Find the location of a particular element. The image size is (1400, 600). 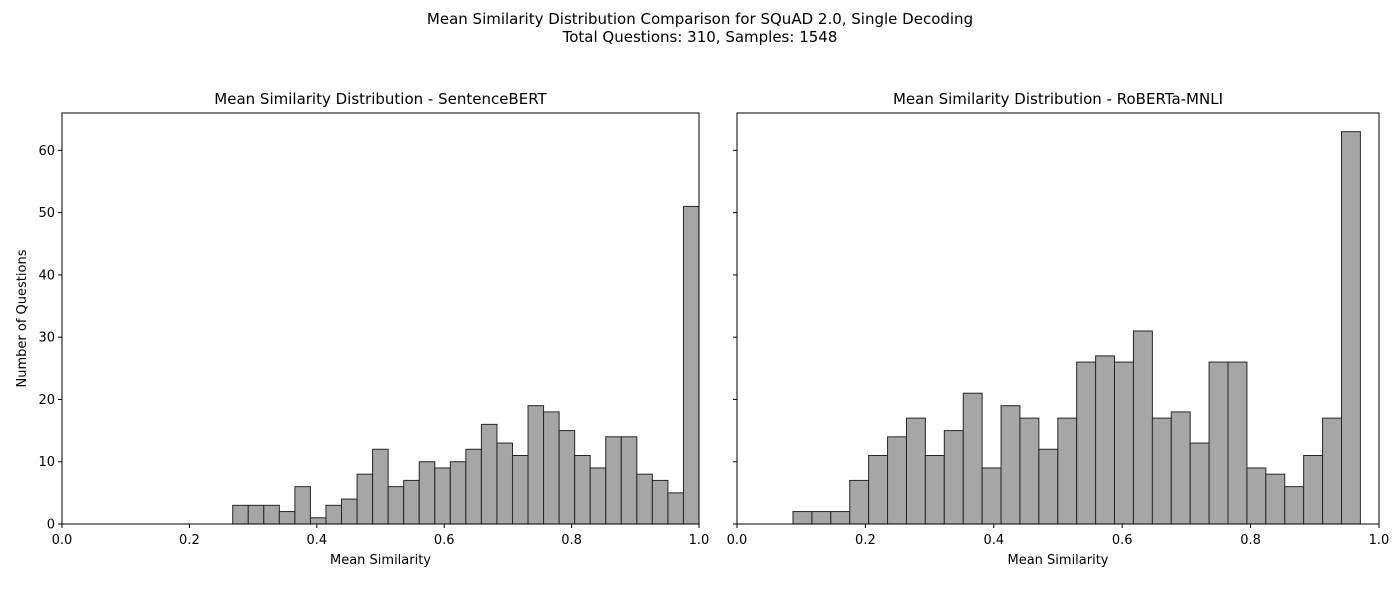

figure-title-line2: Total Questions: 310, Samples: 1548 is located at coordinates (700, 37).